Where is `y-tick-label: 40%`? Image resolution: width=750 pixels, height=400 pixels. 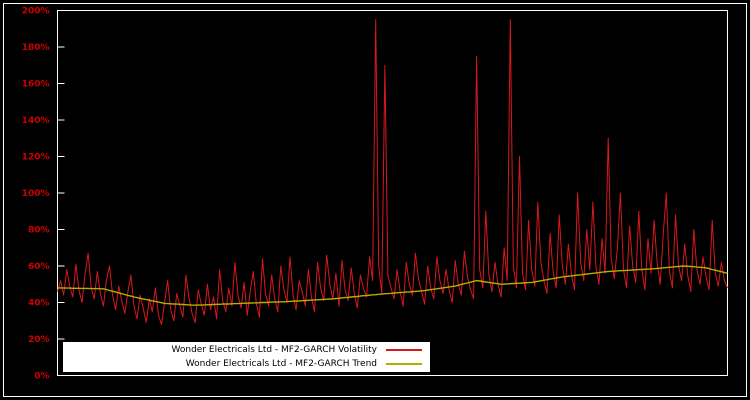 y-tick-label: 40% is located at coordinates (39, 304).